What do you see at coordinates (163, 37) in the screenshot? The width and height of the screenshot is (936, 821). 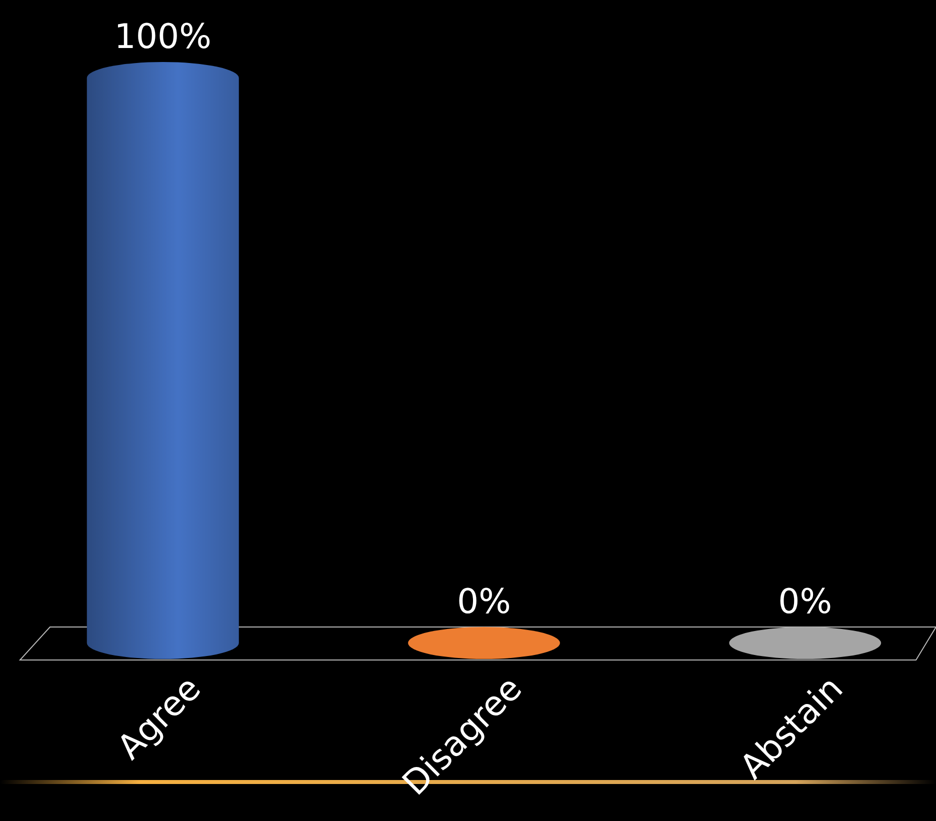 I see `data-label: 100%` at bounding box center [163, 37].